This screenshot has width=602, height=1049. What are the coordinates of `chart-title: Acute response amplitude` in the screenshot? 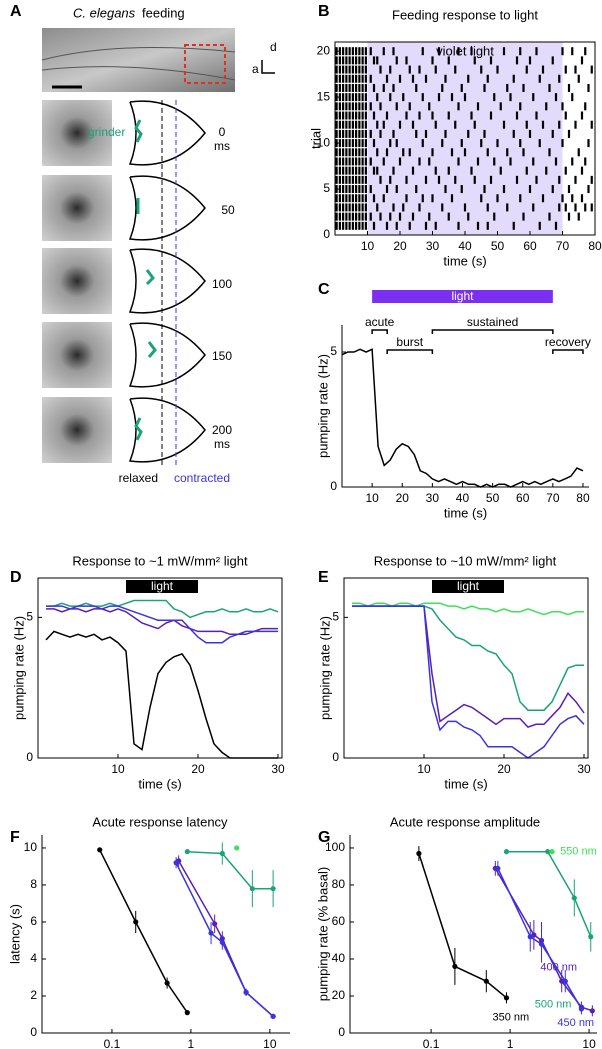 It's located at (465, 821).